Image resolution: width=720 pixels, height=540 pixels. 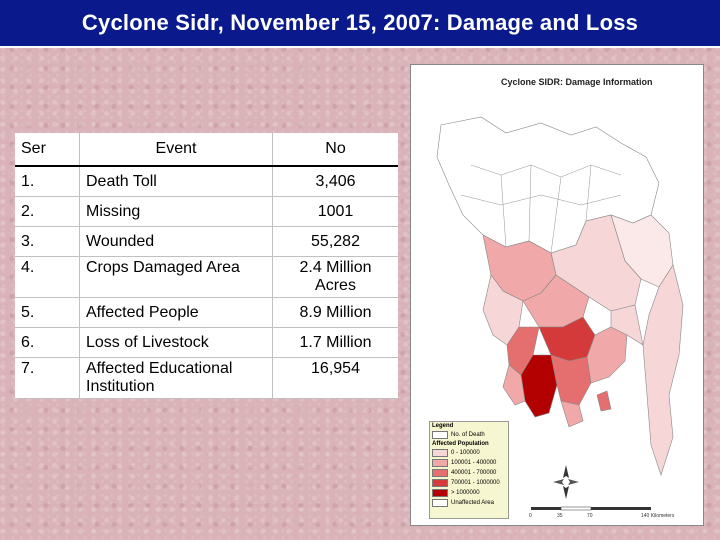 What do you see at coordinates (176, 150) in the screenshot?
I see `header-event: Event` at bounding box center [176, 150].